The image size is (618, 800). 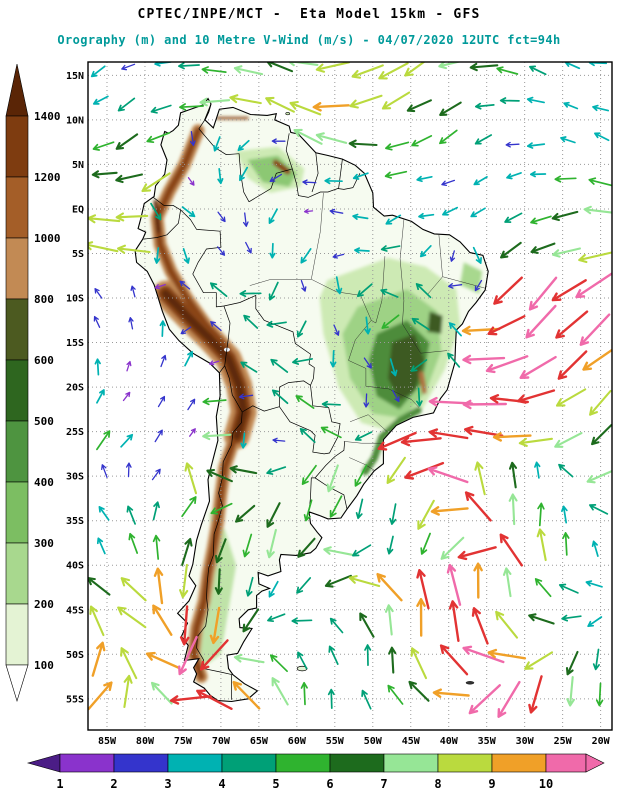 I want to click on lon-axis-label: 30W, so click(x=525, y=741).